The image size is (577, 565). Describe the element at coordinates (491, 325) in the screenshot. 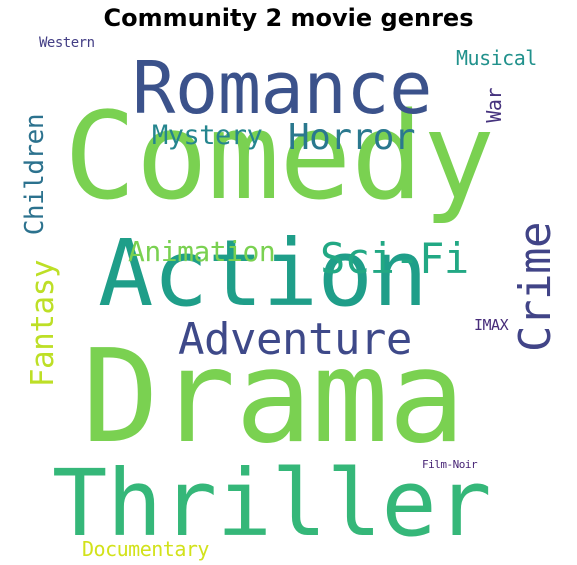

I see `word-imax: IMAX` at that location.